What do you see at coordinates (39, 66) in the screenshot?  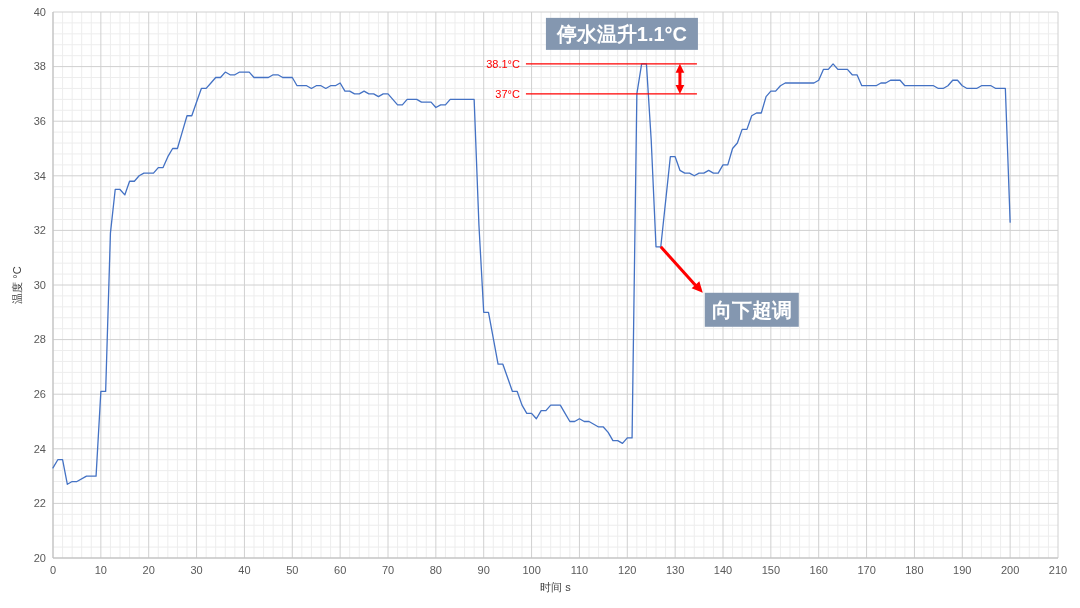 I see `y-tick-label: 38` at bounding box center [39, 66].